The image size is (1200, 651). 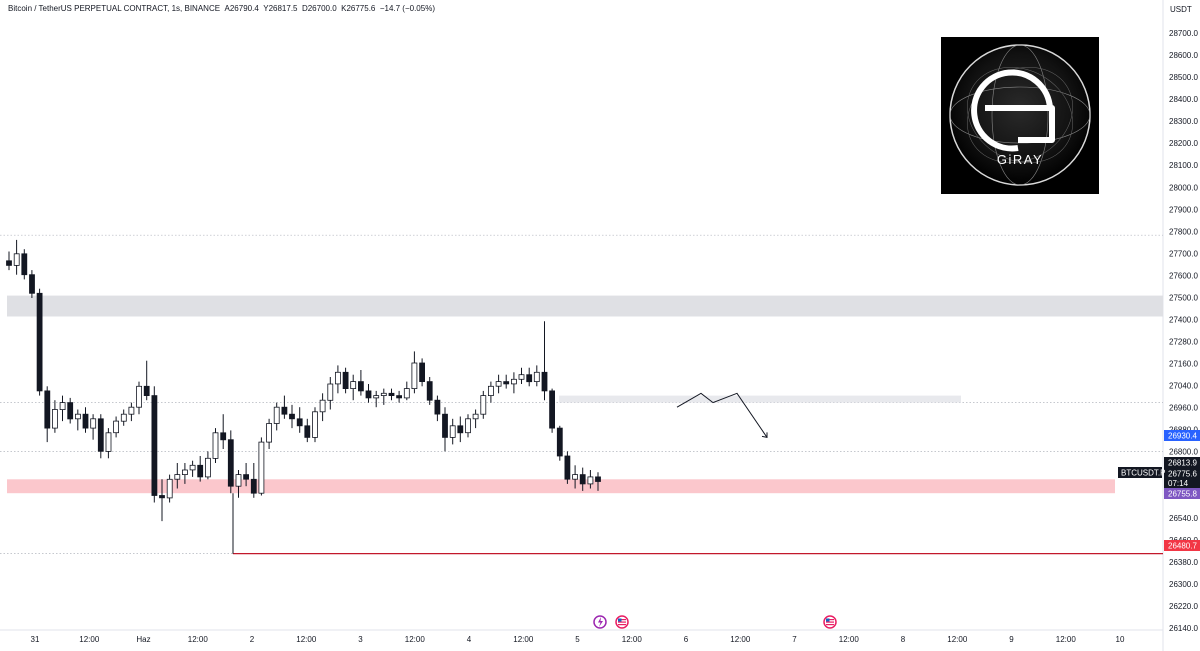 I want to click on svg-text: 26755.8, so click(x=1182, y=494).